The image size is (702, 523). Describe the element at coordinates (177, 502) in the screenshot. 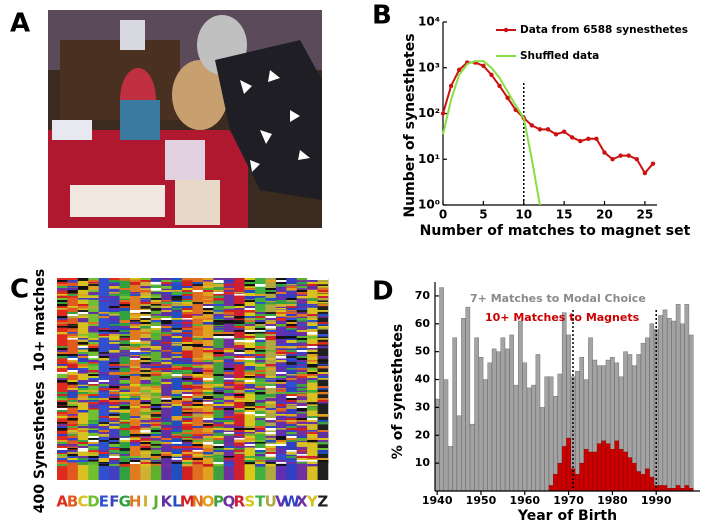

I see `letter: L` at that location.